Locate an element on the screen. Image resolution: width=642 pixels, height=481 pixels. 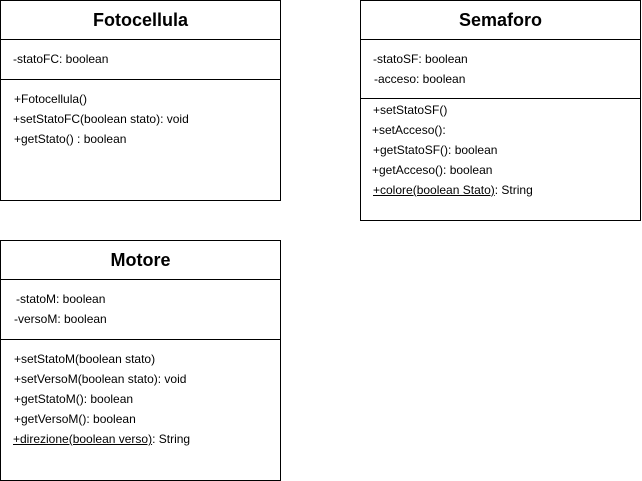
static-method-signature: +colore(boolean Stato) is located at coordinates (434, 190).